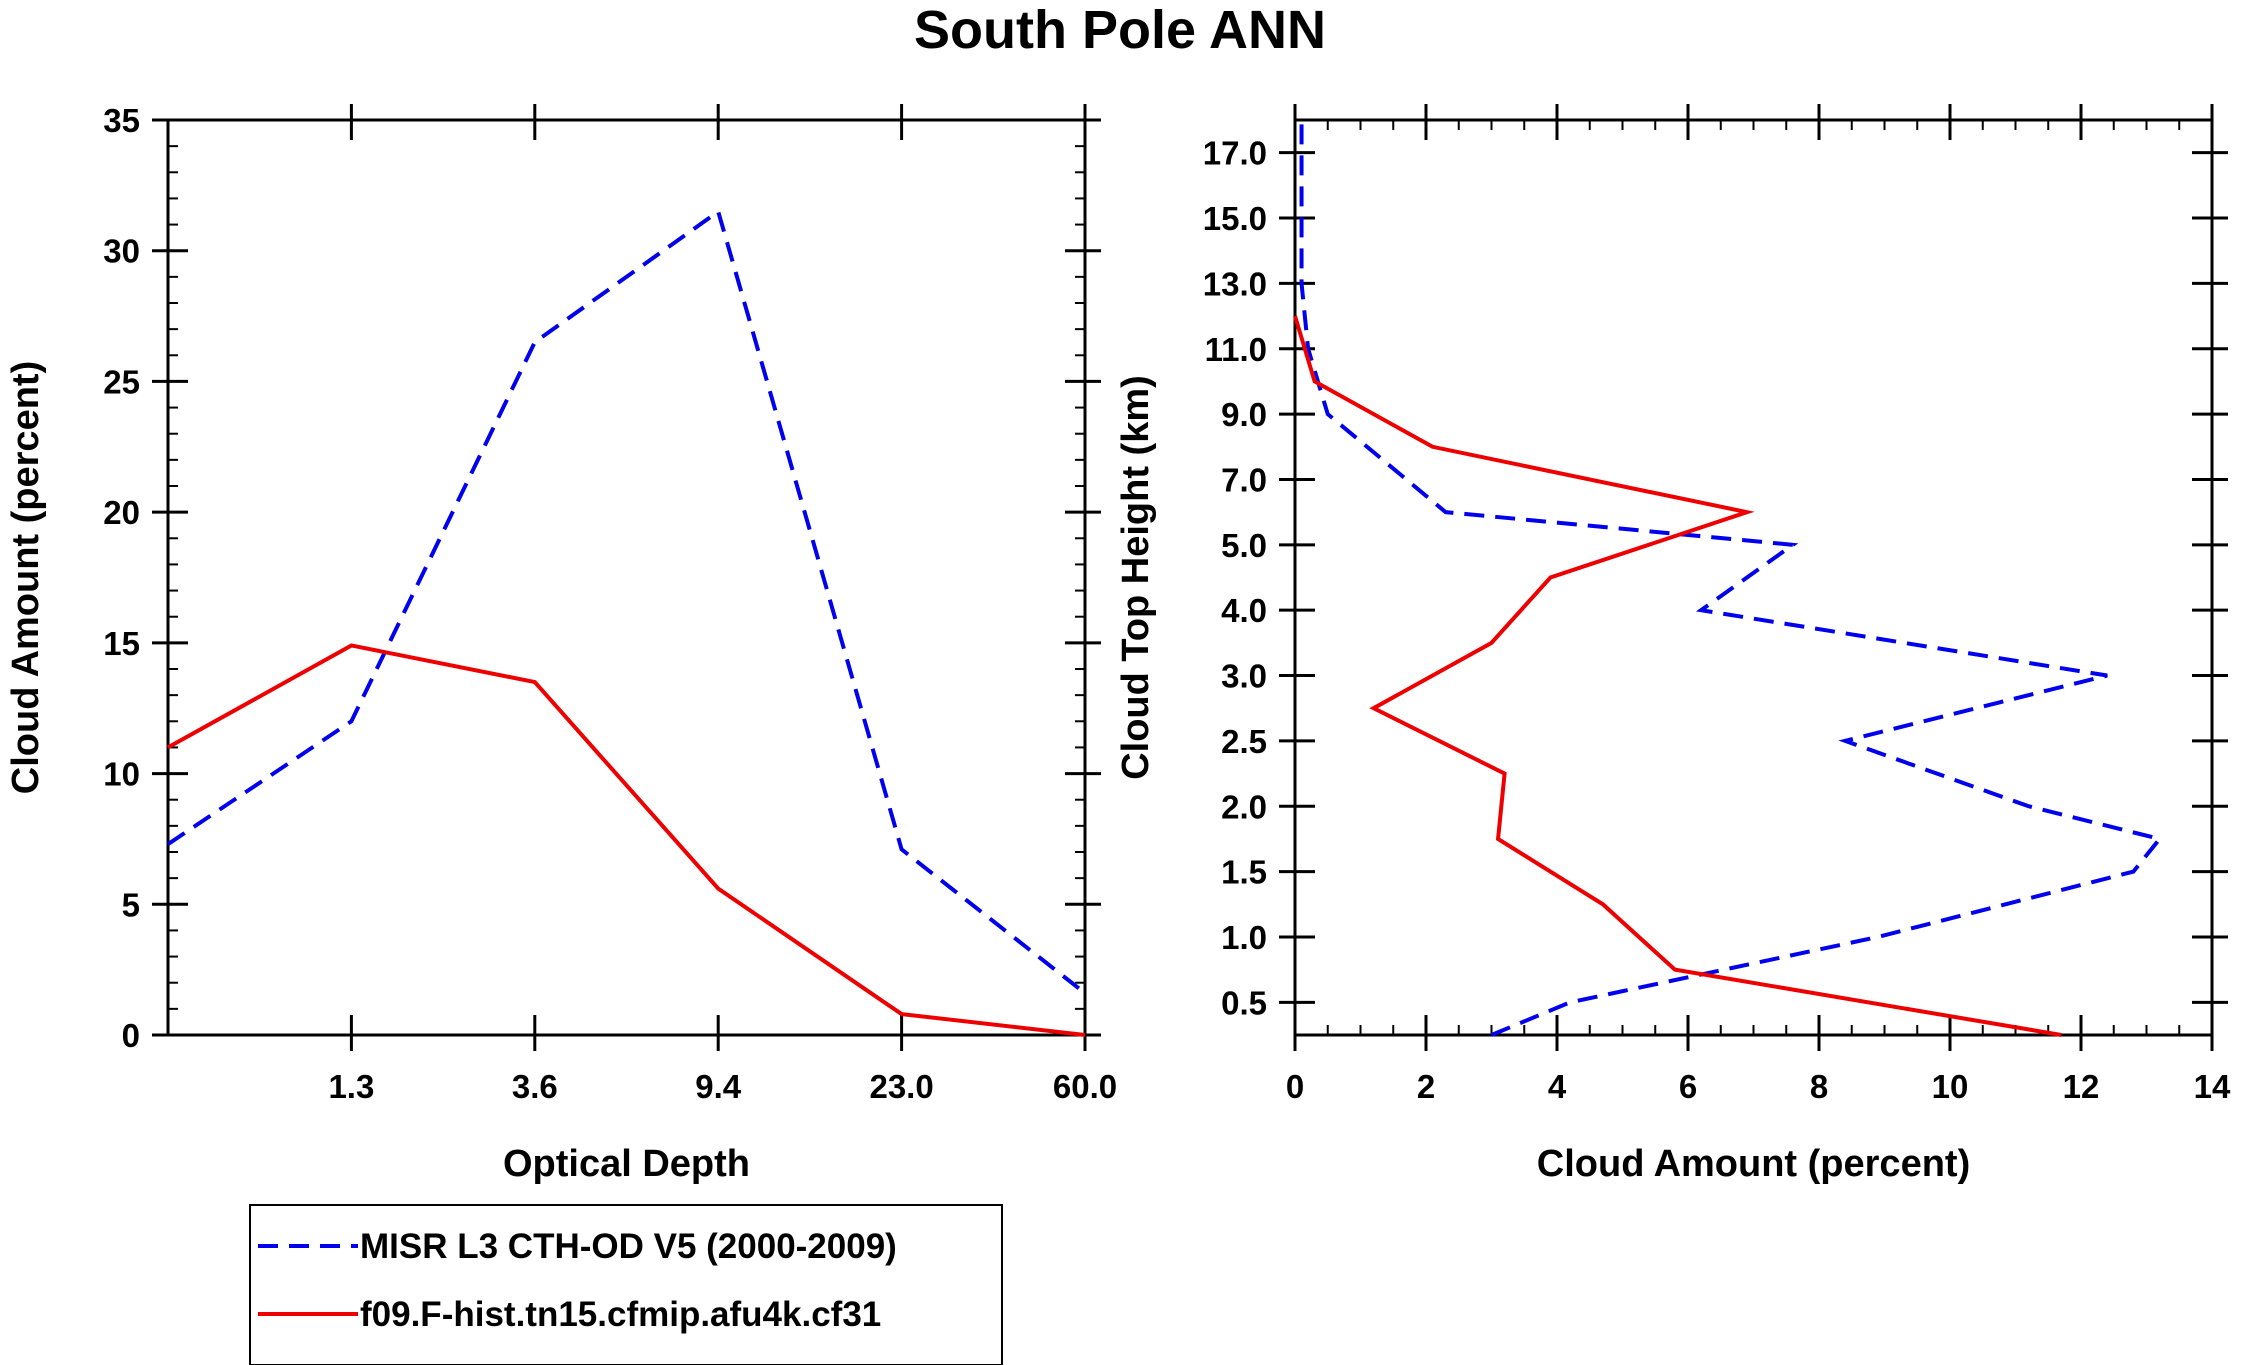 This screenshot has width=2241, height=1365. I want to click on y-tick-label: 2.0, so click(1244, 806).